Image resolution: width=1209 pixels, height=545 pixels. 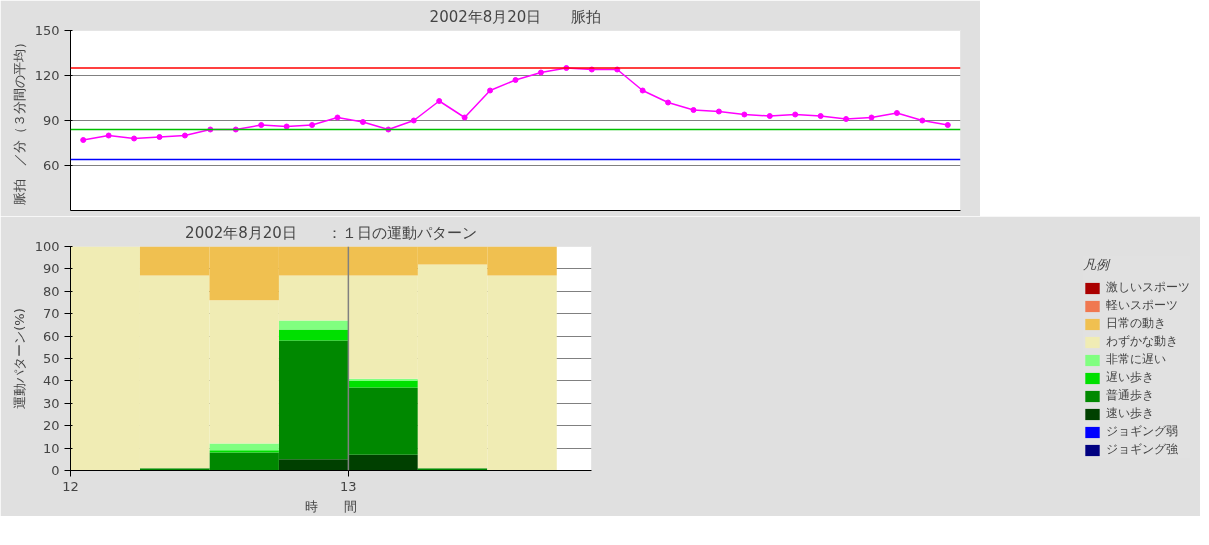 What do you see at coordinates (1097, 265) in the screenshot?
I see `legend-title: 凡例` at bounding box center [1097, 265].